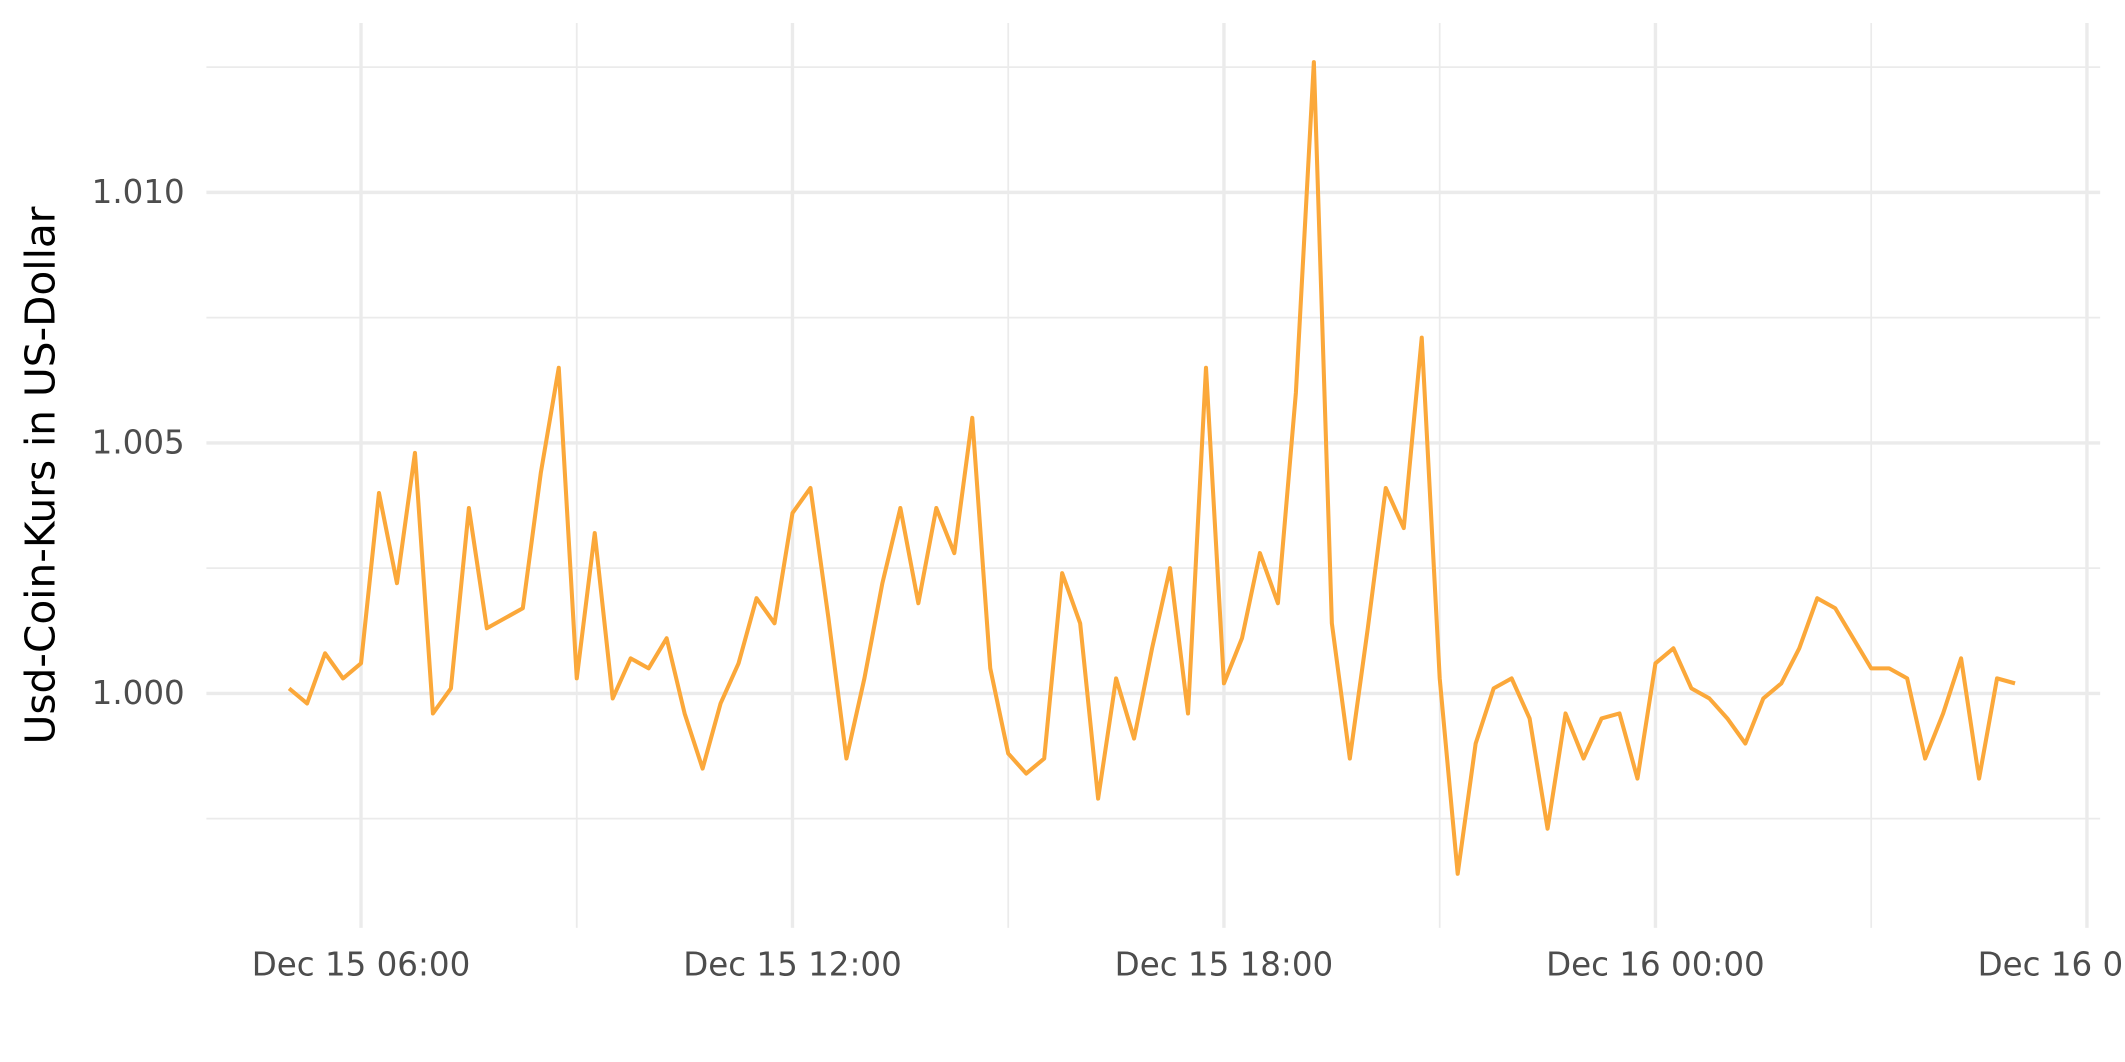 The image size is (2125, 1062). I want to click on y-tick-label: 1.010, so click(138, 192).